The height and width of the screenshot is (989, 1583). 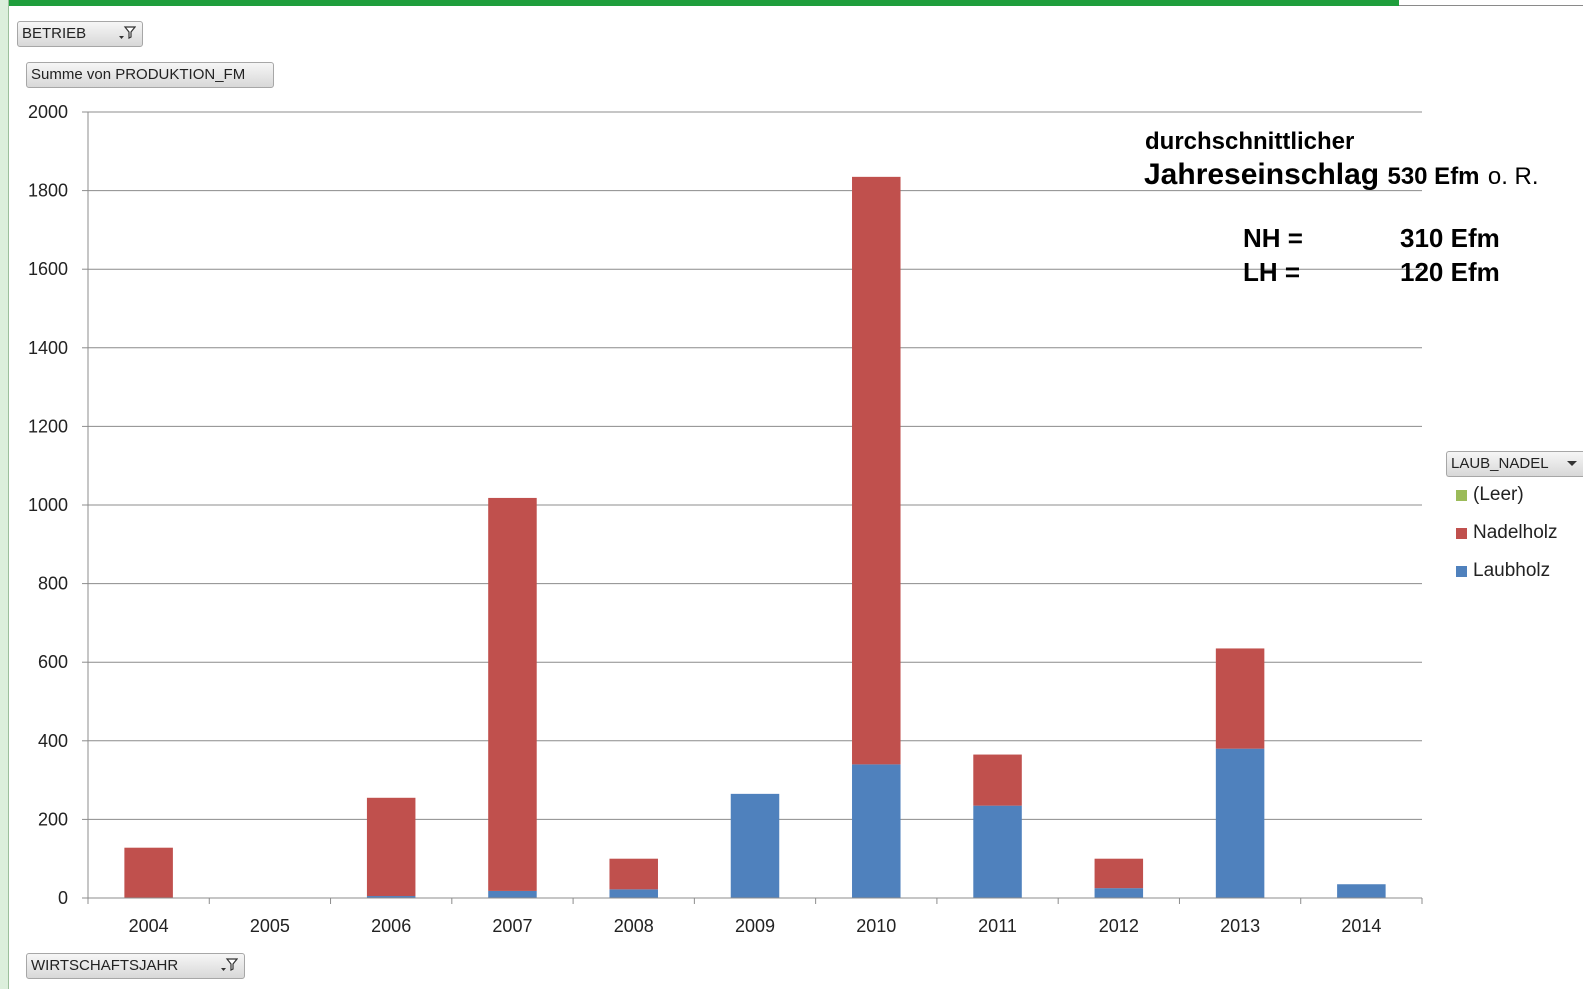 What do you see at coordinates (633, 893) in the screenshot?
I see `bar-laubholz-2008` at bounding box center [633, 893].